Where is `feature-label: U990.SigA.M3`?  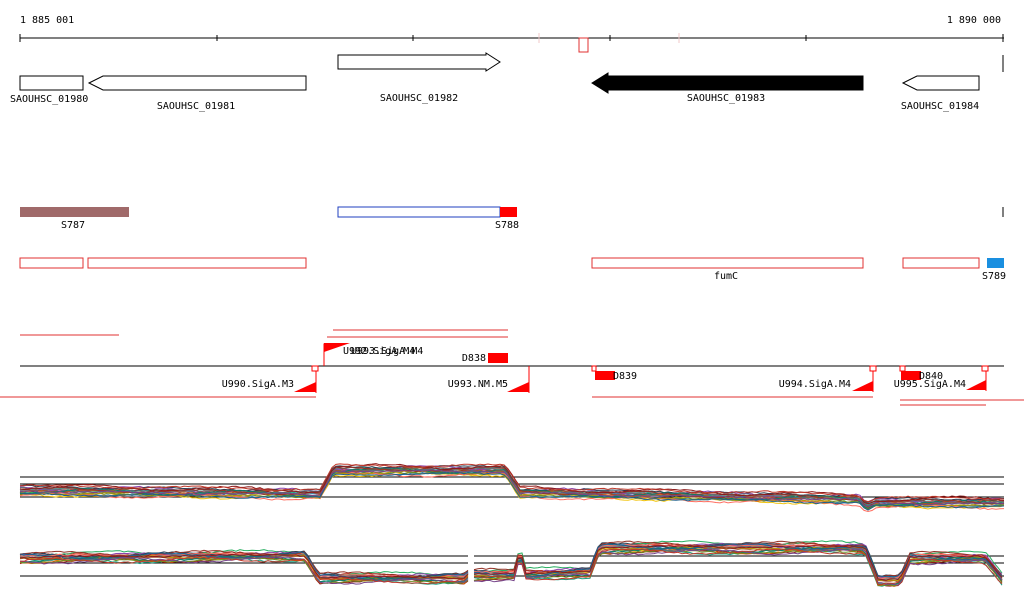
feature-label: U990.SigA.M3 is located at coordinates (258, 384).